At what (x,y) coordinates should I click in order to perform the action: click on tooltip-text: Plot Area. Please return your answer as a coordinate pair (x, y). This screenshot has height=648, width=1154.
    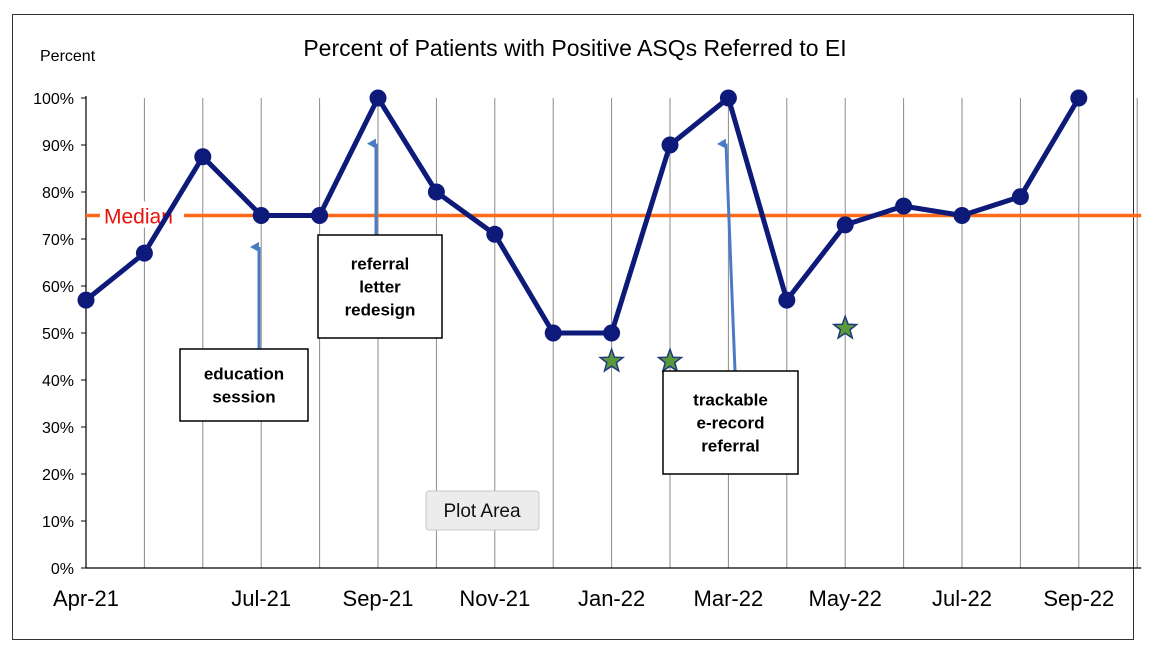
    Looking at the image, I should click on (482, 511).